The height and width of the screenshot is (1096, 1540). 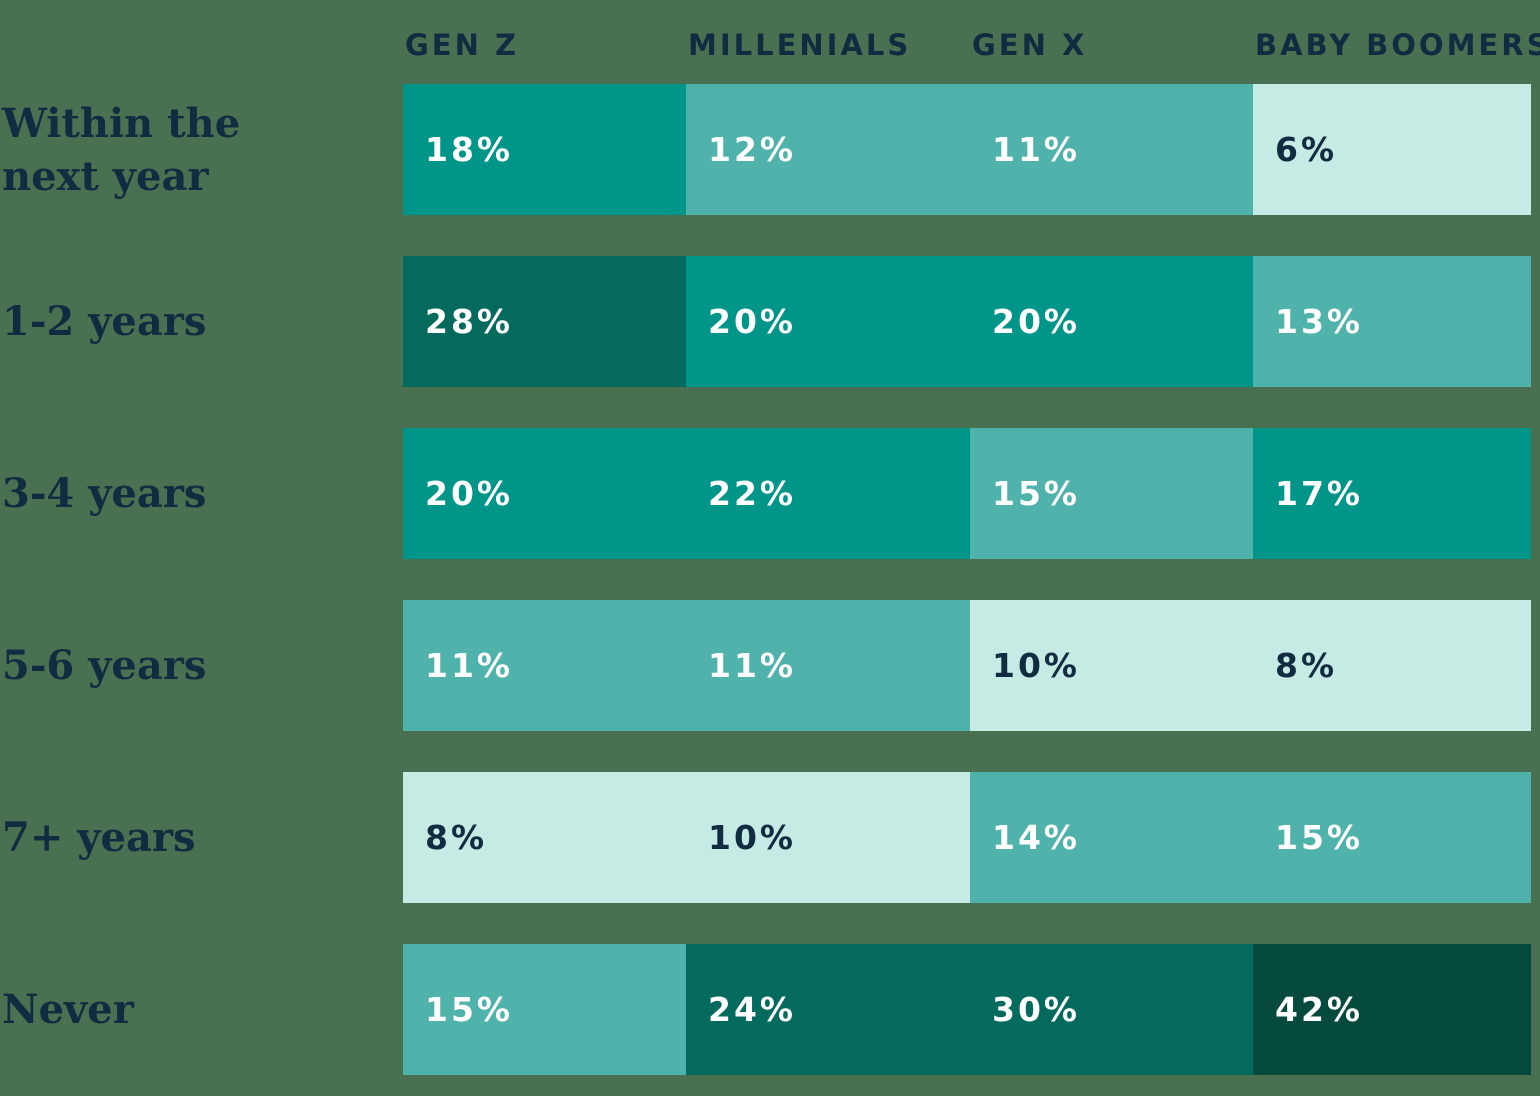 What do you see at coordinates (544, 149) in the screenshot?
I see `heatmap-cell: 18%` at bounding box center [544, 149].